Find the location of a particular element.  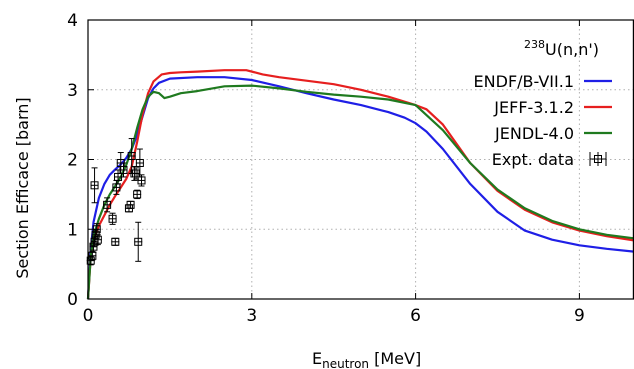

legend-label-jeff-3-1-2: JEFF-3.1.2 is located at coordinates (533, 107).